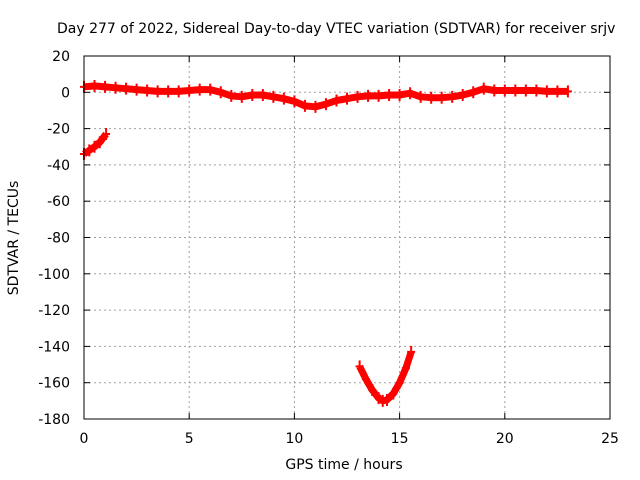 This screenshot has width=640, height=480. I want to click on y-tick-label: -140, so click(54, 347).